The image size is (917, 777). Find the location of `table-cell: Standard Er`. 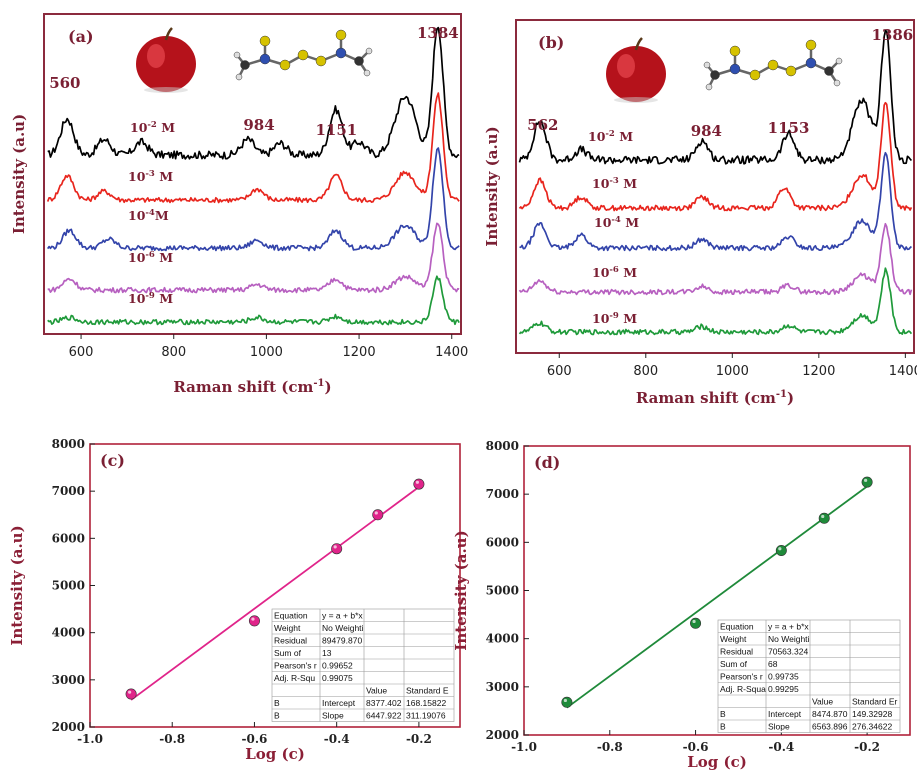

table-cell: Standard Er is located at coordinates (875, 702).